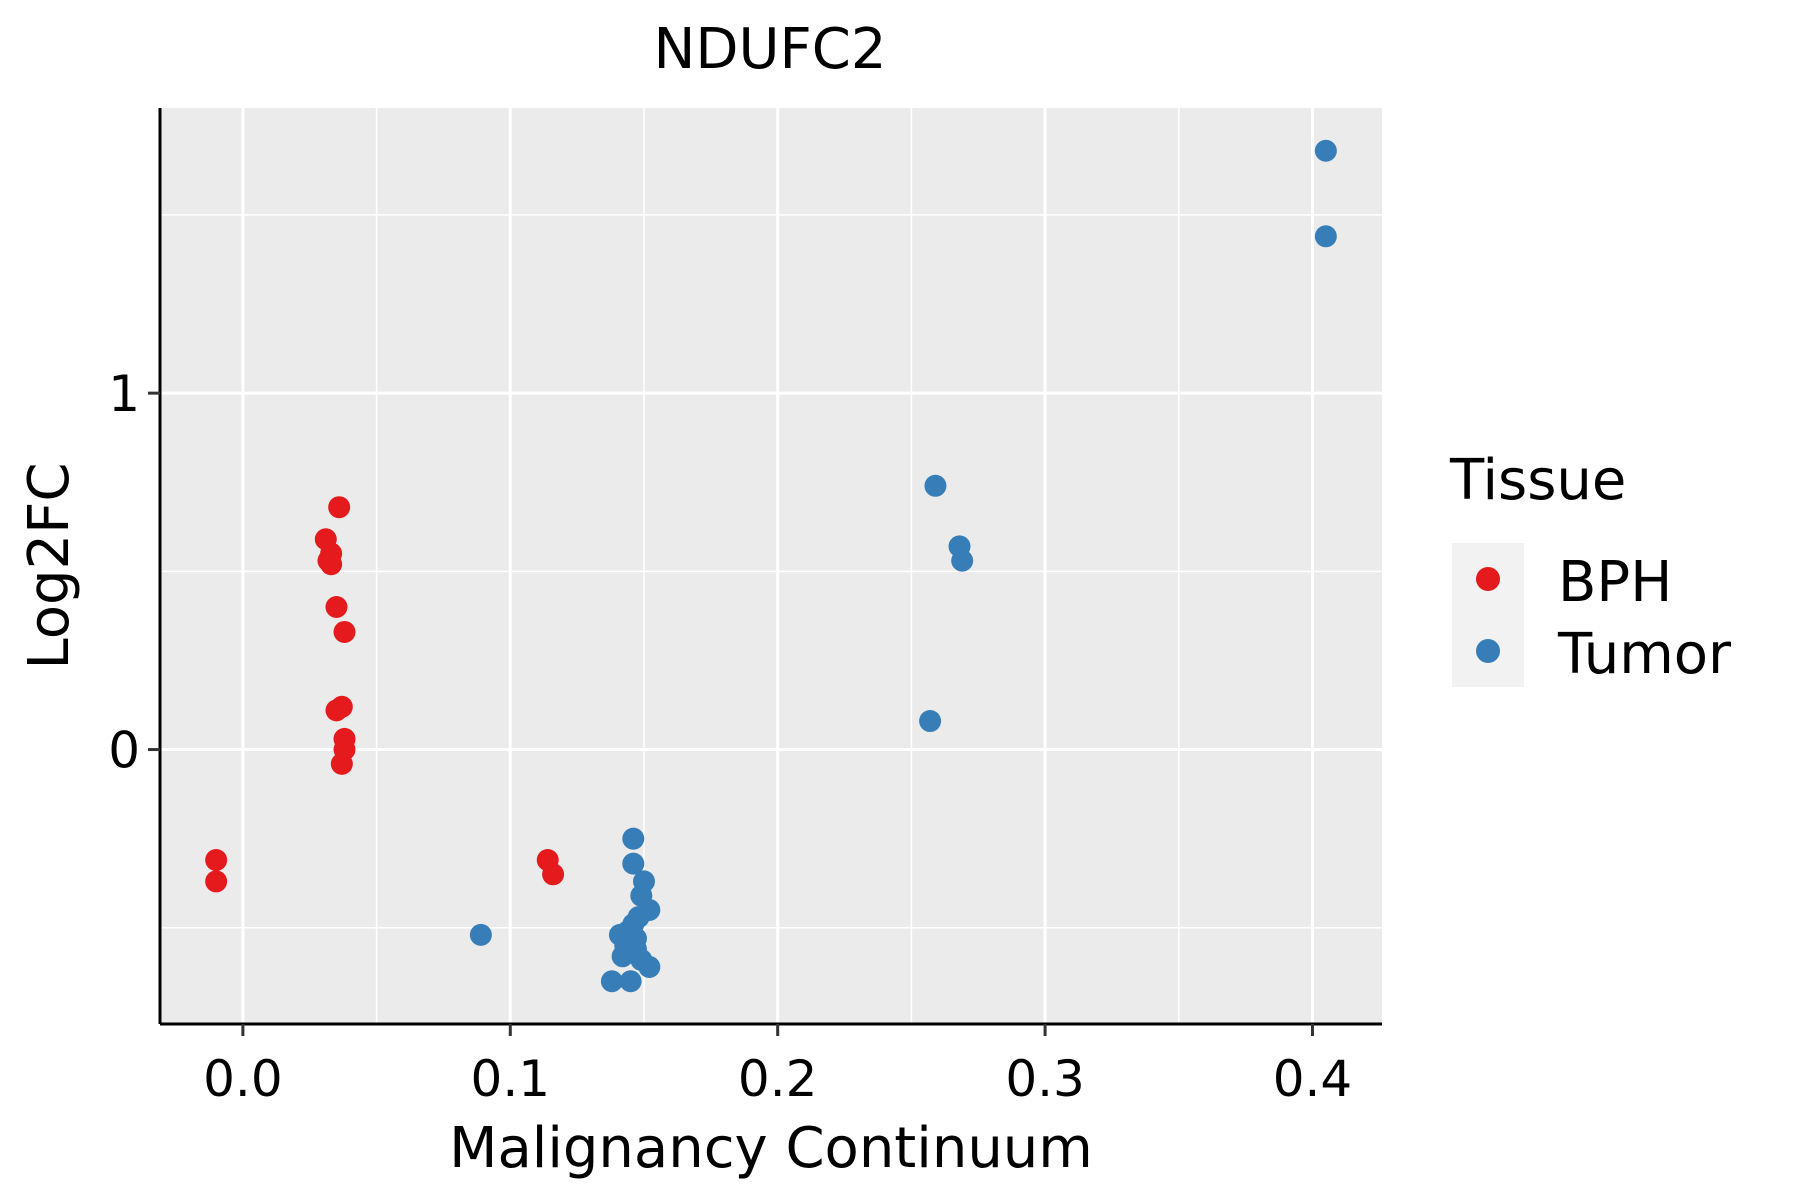 The width and height of the screenshot is (1800, 1200). Describe the element at coordinates (778, 1079) in the screenshot. I see `x-tick-label: 0.2` at that location.